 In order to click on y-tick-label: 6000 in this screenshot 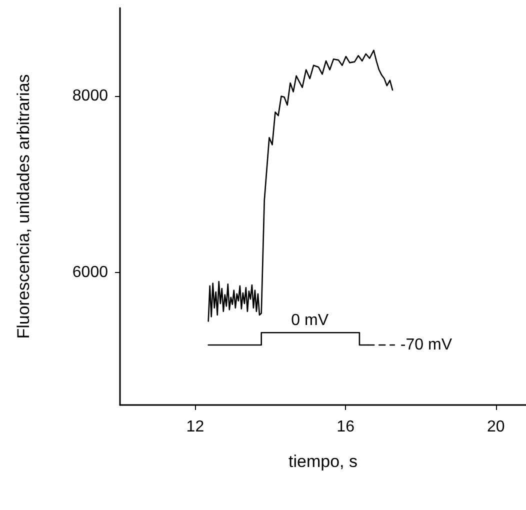, I will do `click(90, 273)`.